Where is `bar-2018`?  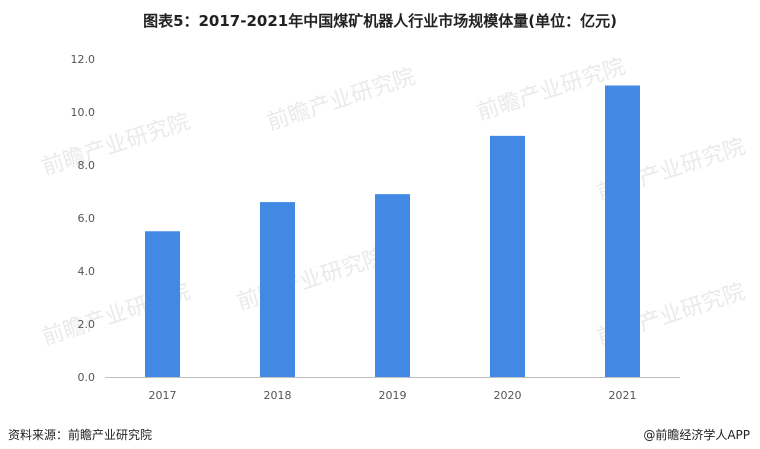
bar-2018 is located at coordinates (277, 289).